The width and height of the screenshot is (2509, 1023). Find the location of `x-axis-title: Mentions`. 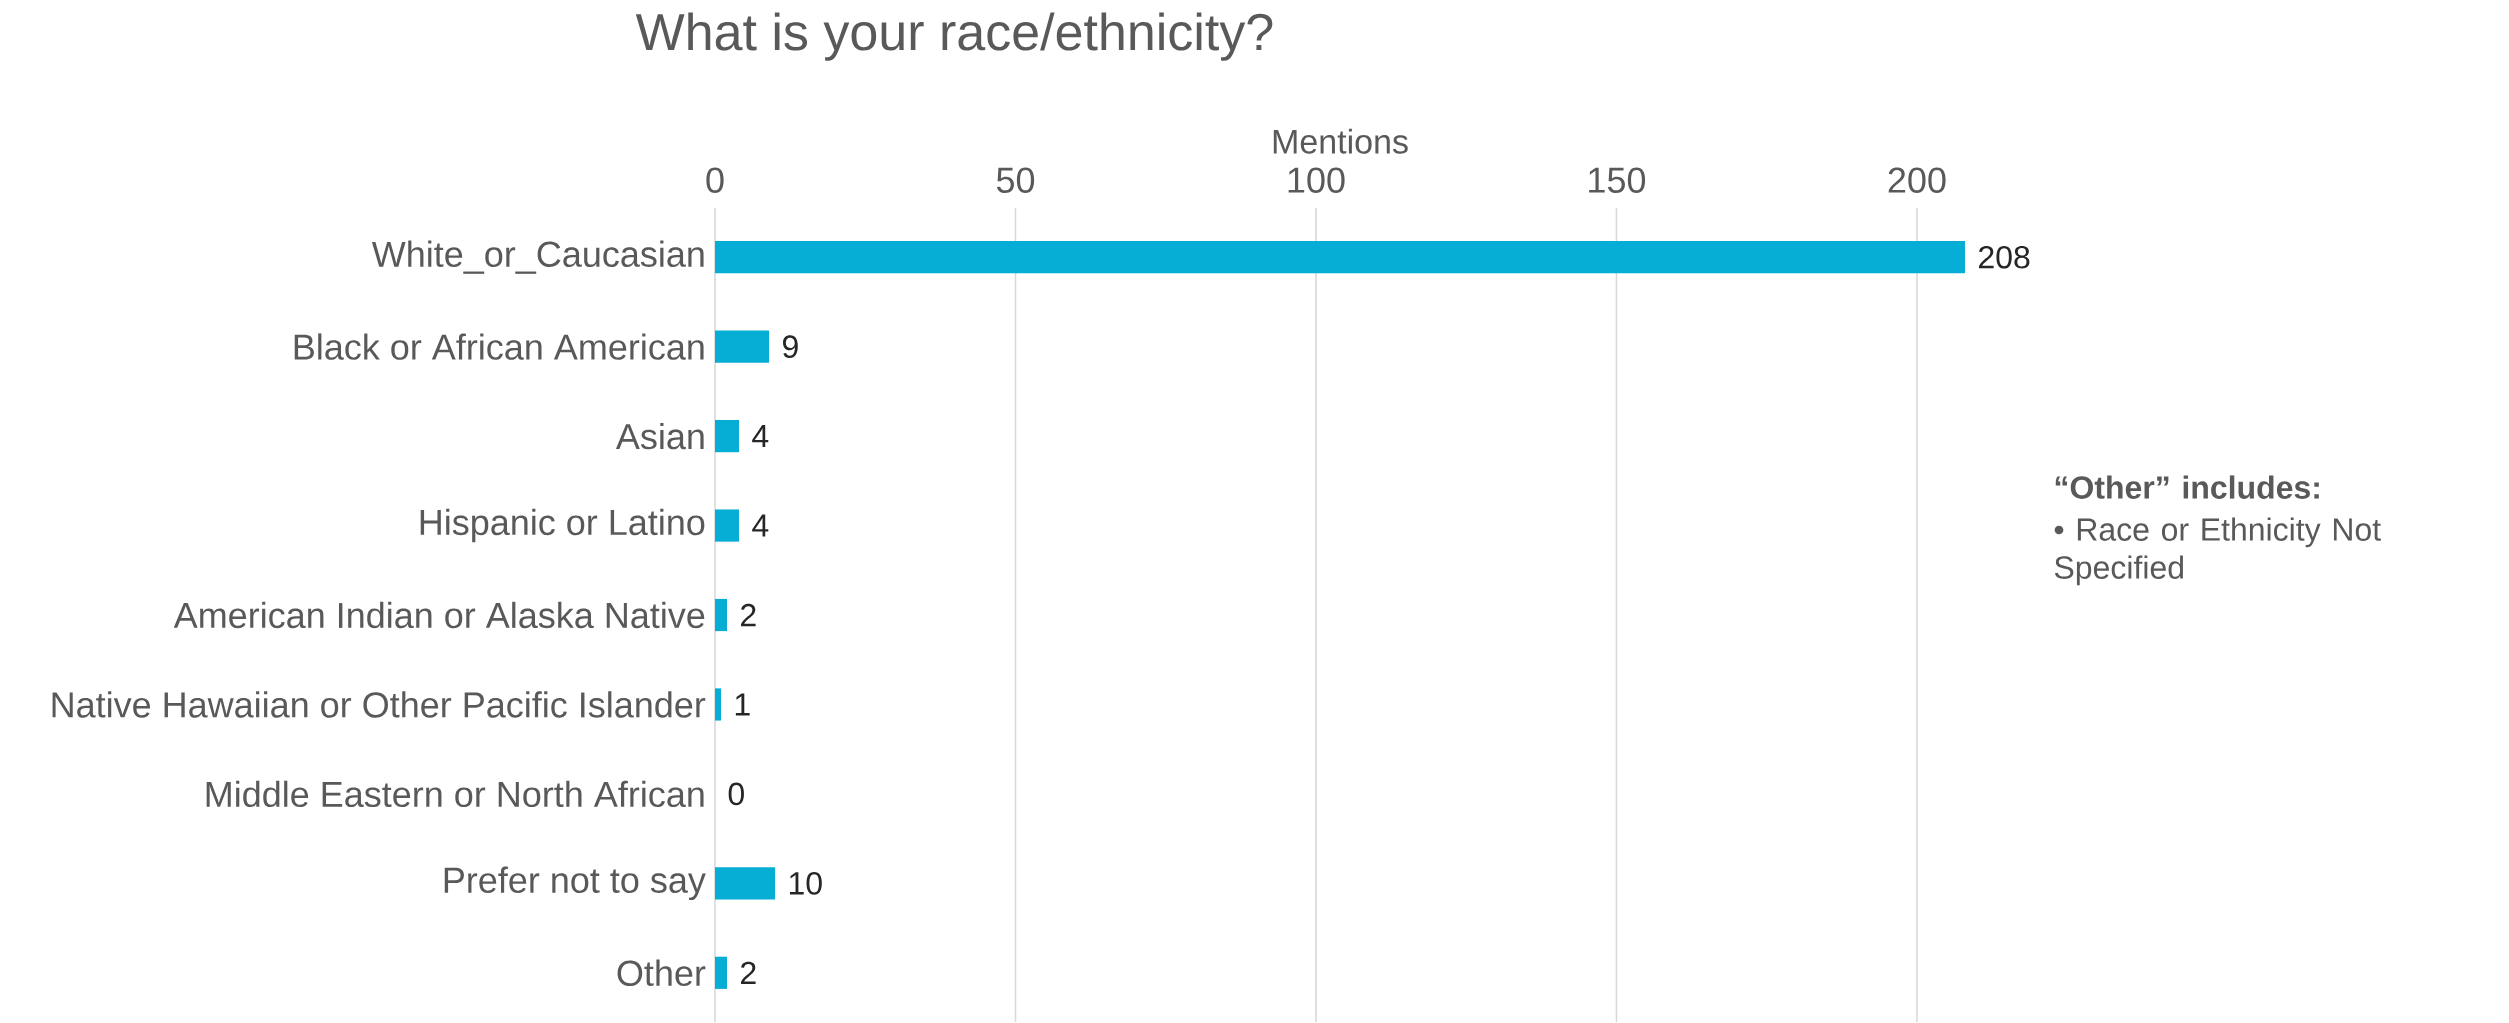

x-axis-title: Mentions is located at coordinates (1340, 141).